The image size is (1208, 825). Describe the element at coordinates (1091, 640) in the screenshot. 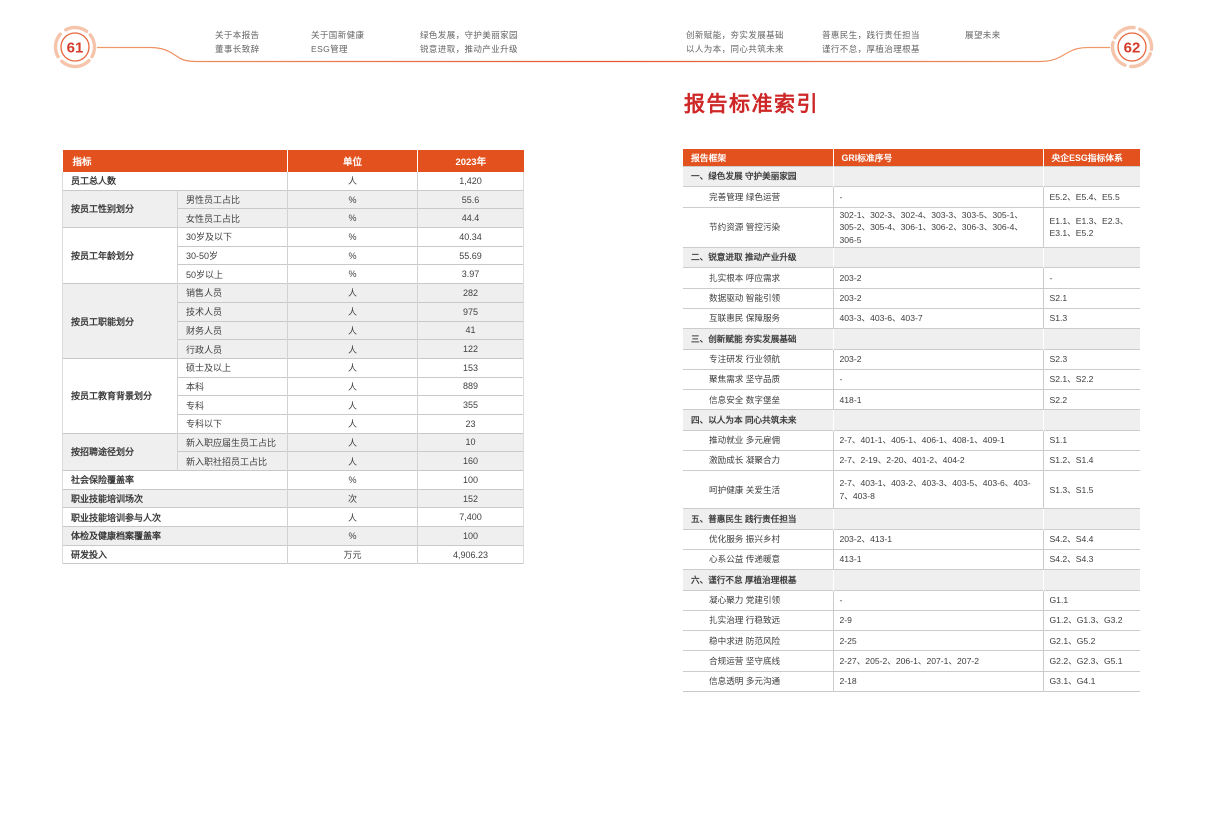

I see `esg-cell: G2.1、G5.2` at that location.